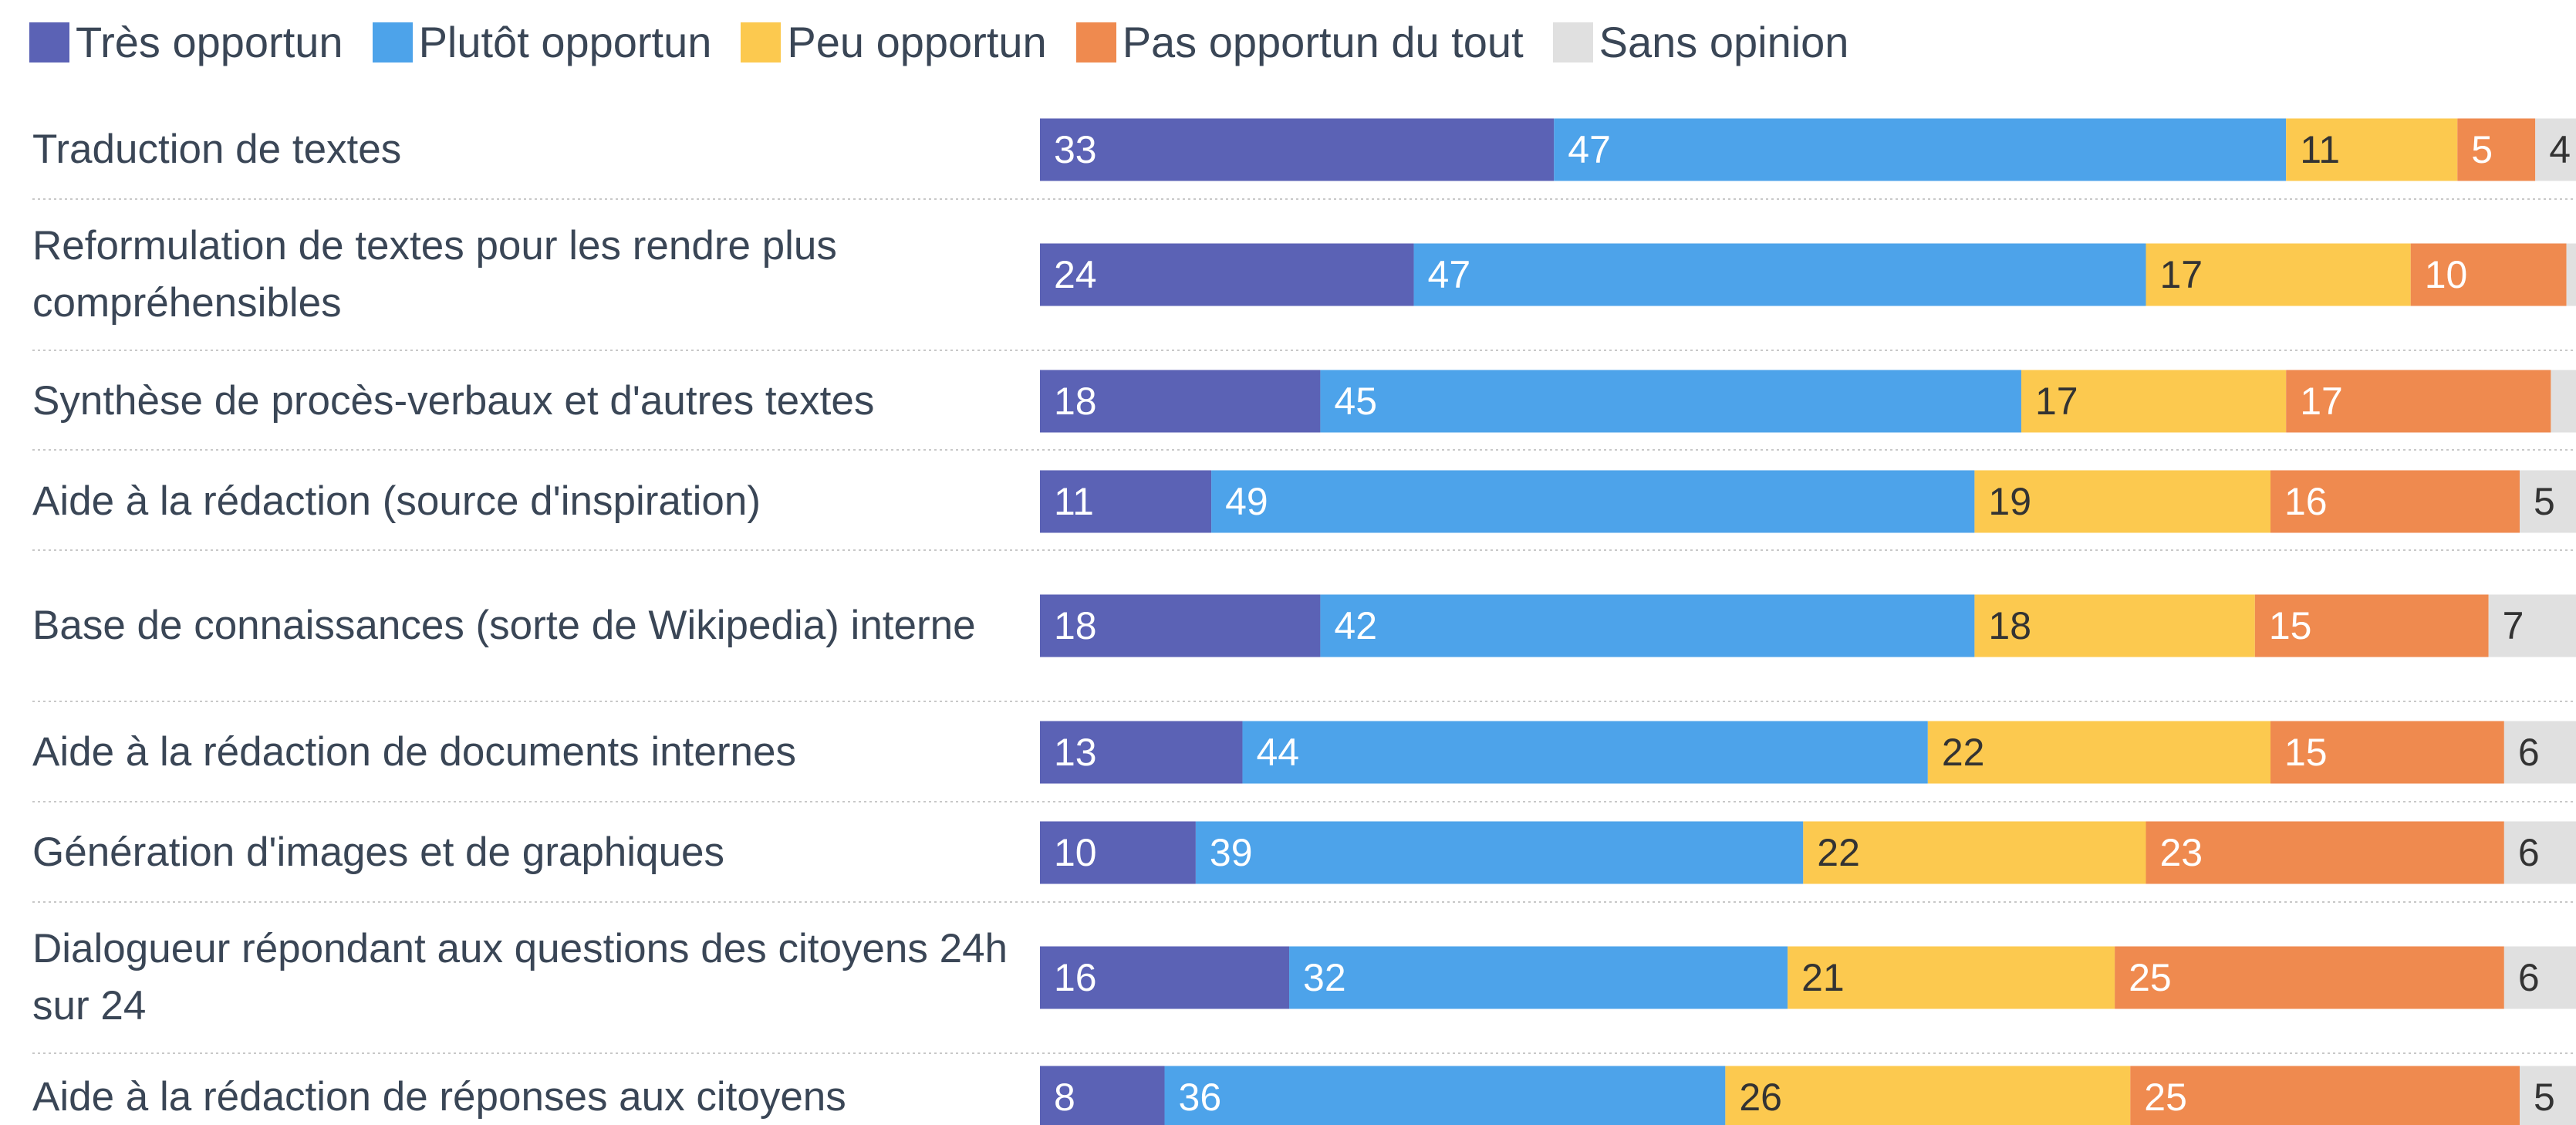 Image resolution: width=2576 pixels, height=1125 pixels. What do you see at coordinates (1325, 978) in the screenshot?
I see `value-label: 32` at bounding box center [1325, 978].